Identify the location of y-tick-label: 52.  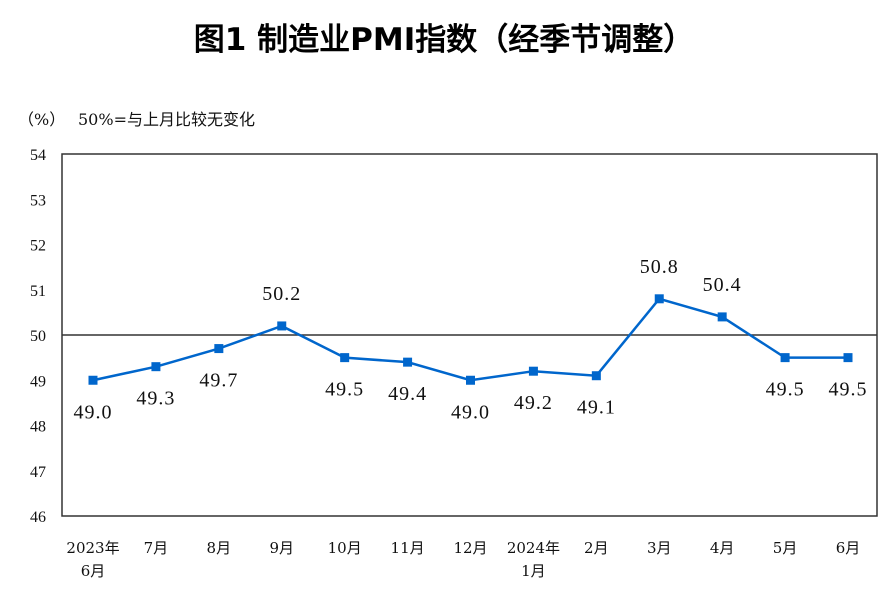
(38, 246).